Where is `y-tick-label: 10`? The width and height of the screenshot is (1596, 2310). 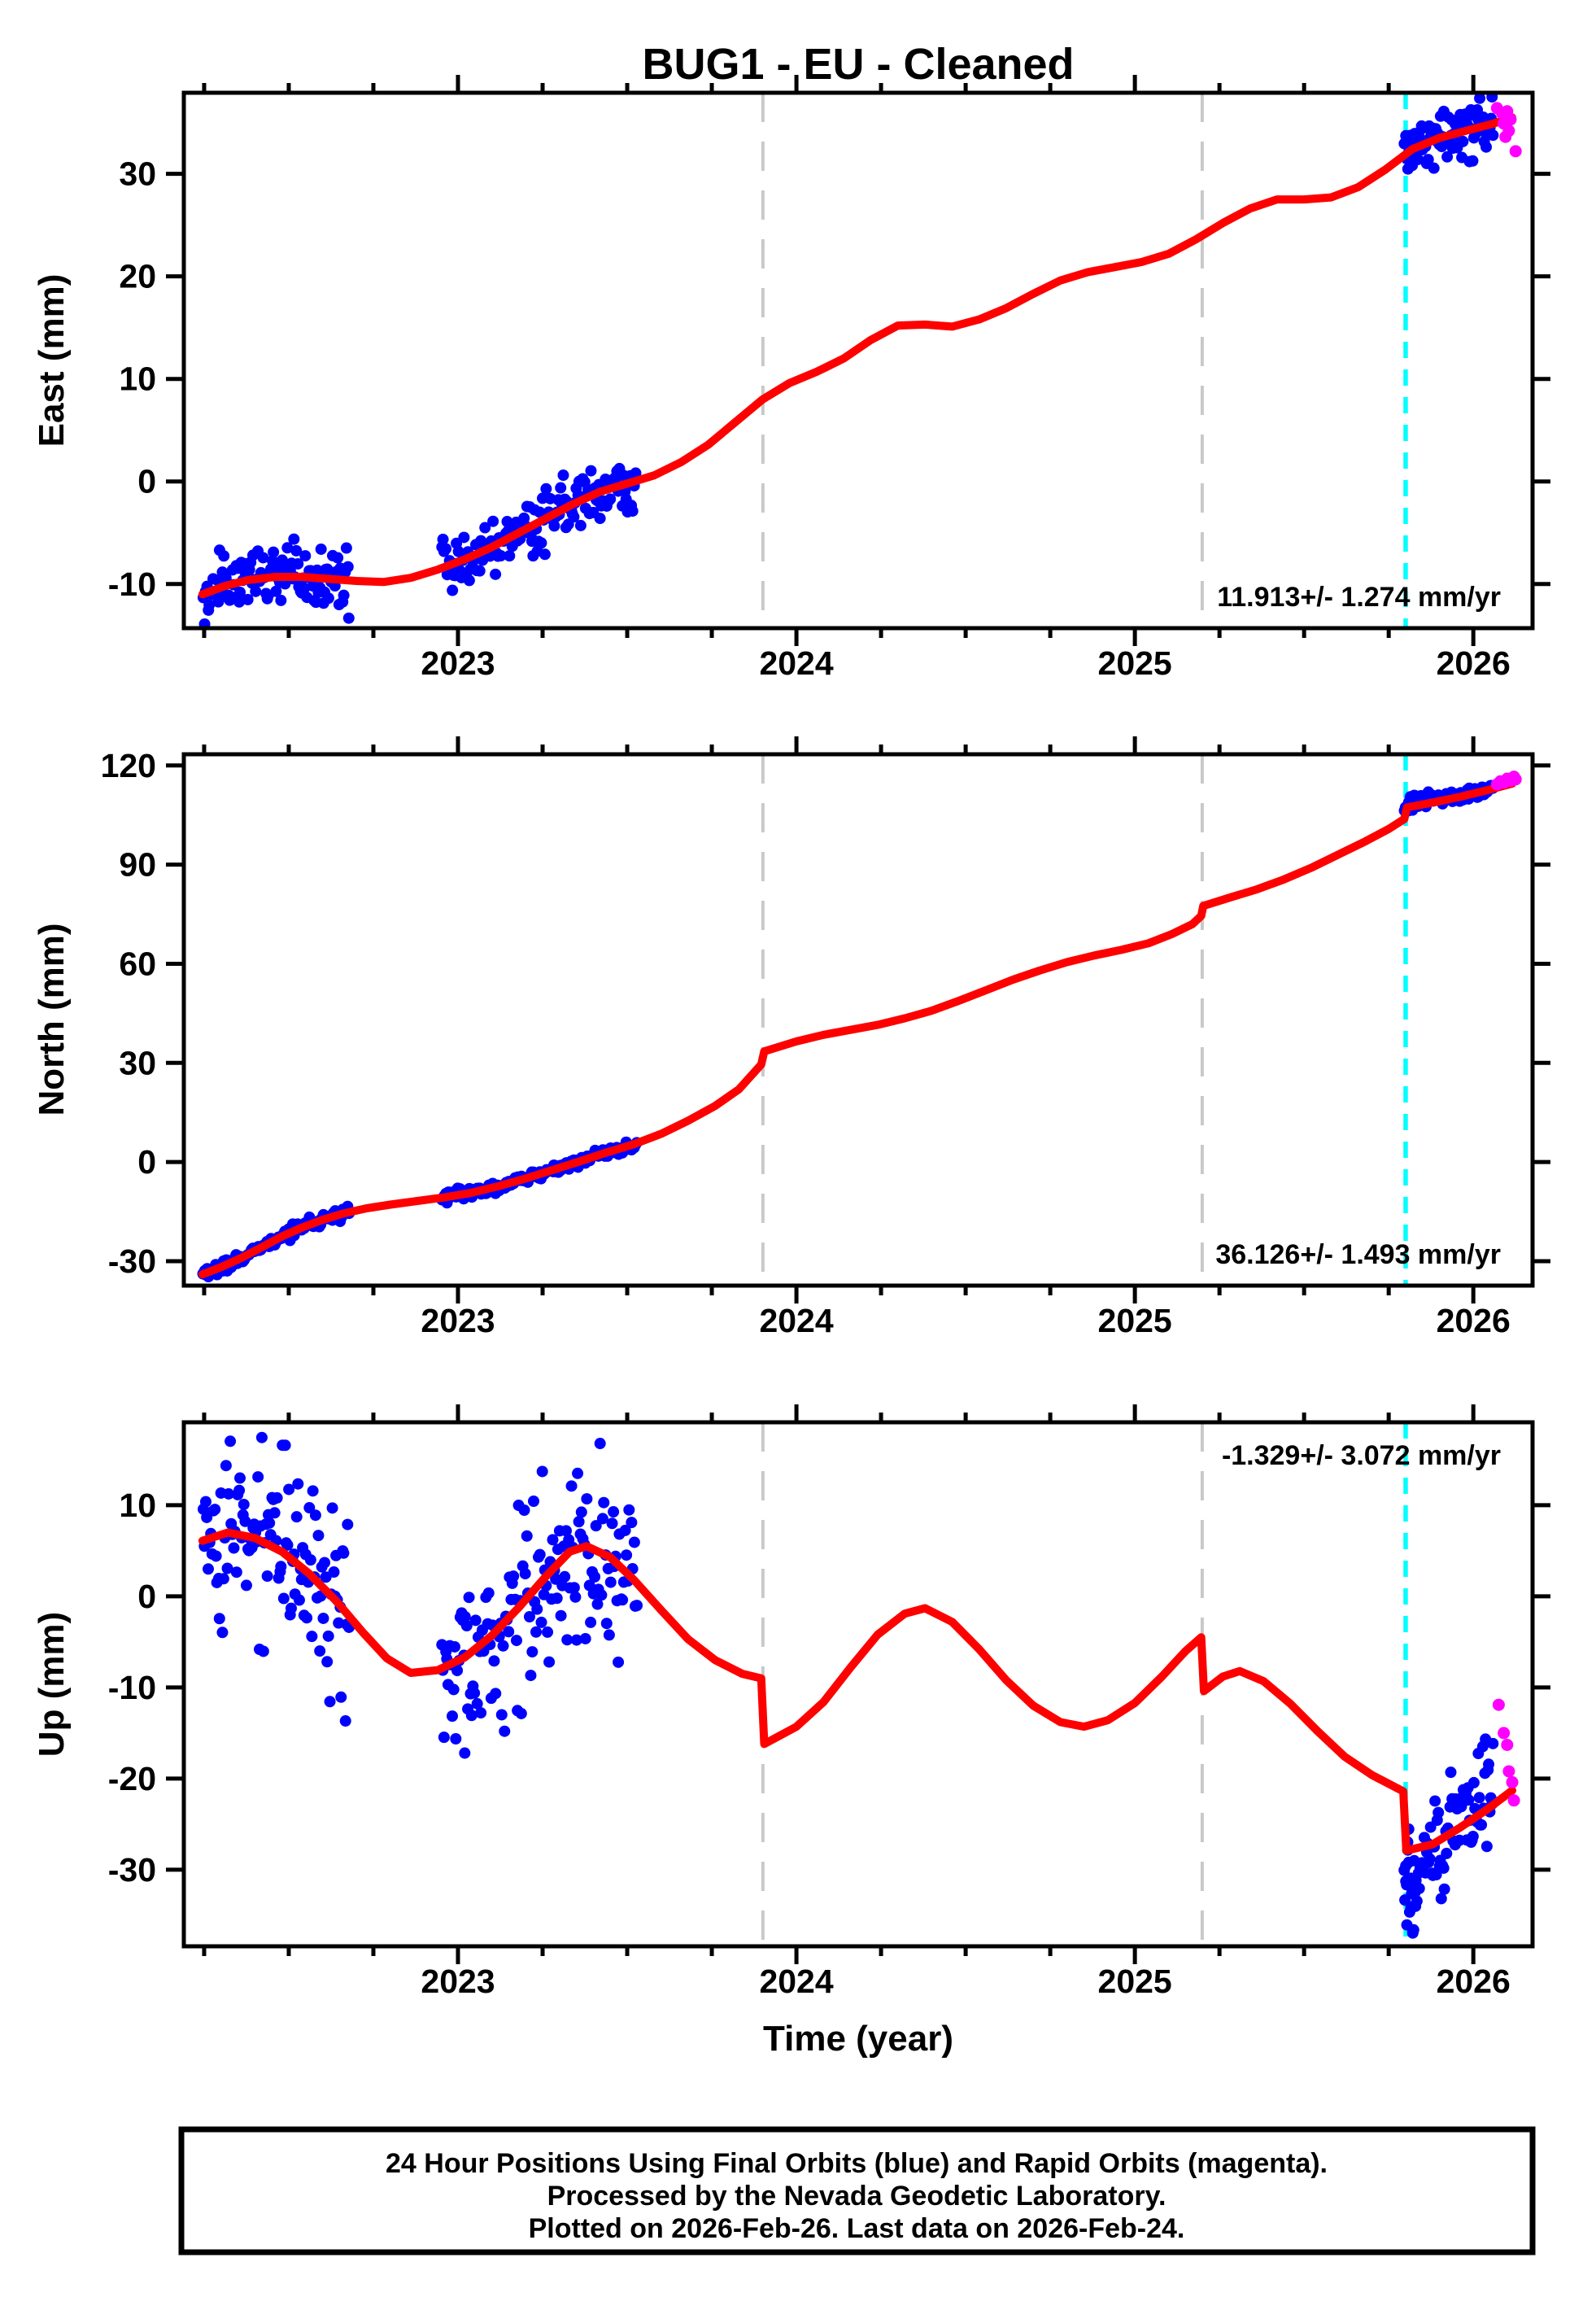
y-tick-label: 10 is located at coordinates (137, 379).